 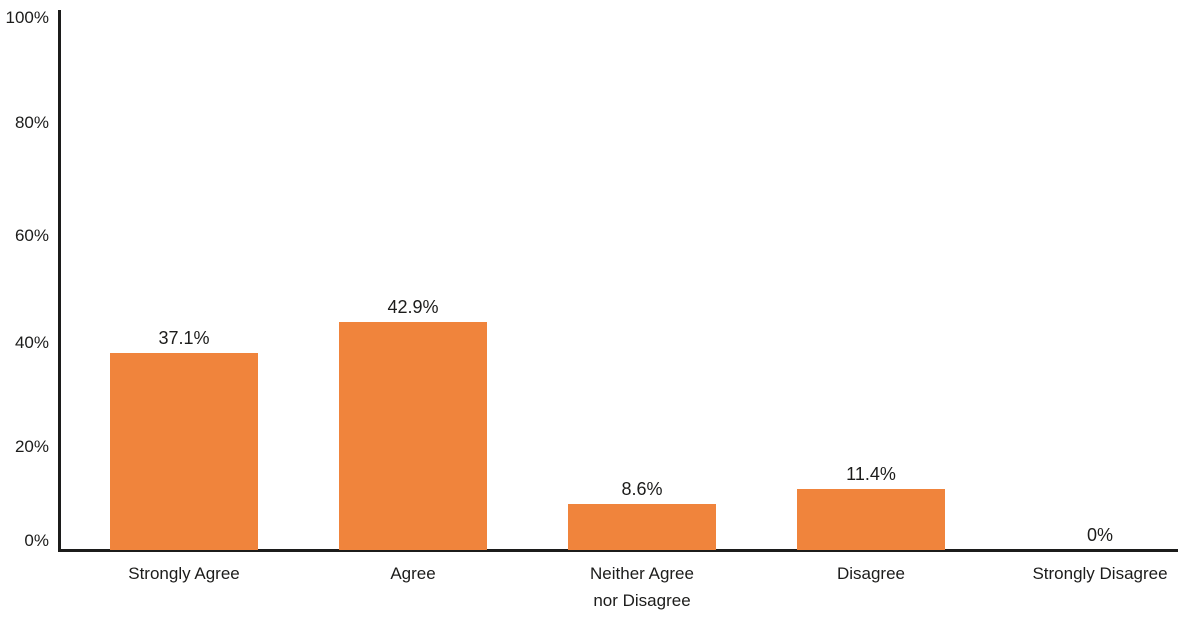 What do you see at coordinates (31, 235) in the screenshot?
I see `y-axis-tick-label: 60%` at bounding box center [31, 235].